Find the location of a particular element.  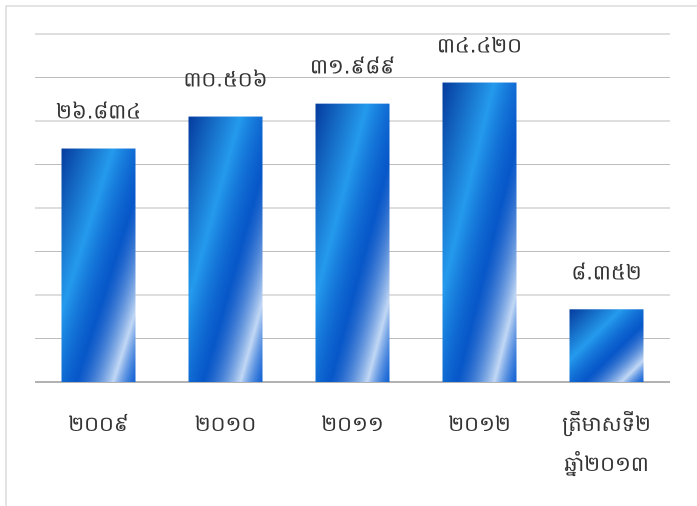

x-tick-label: ២០១១ is located at coordinates (352, 424).